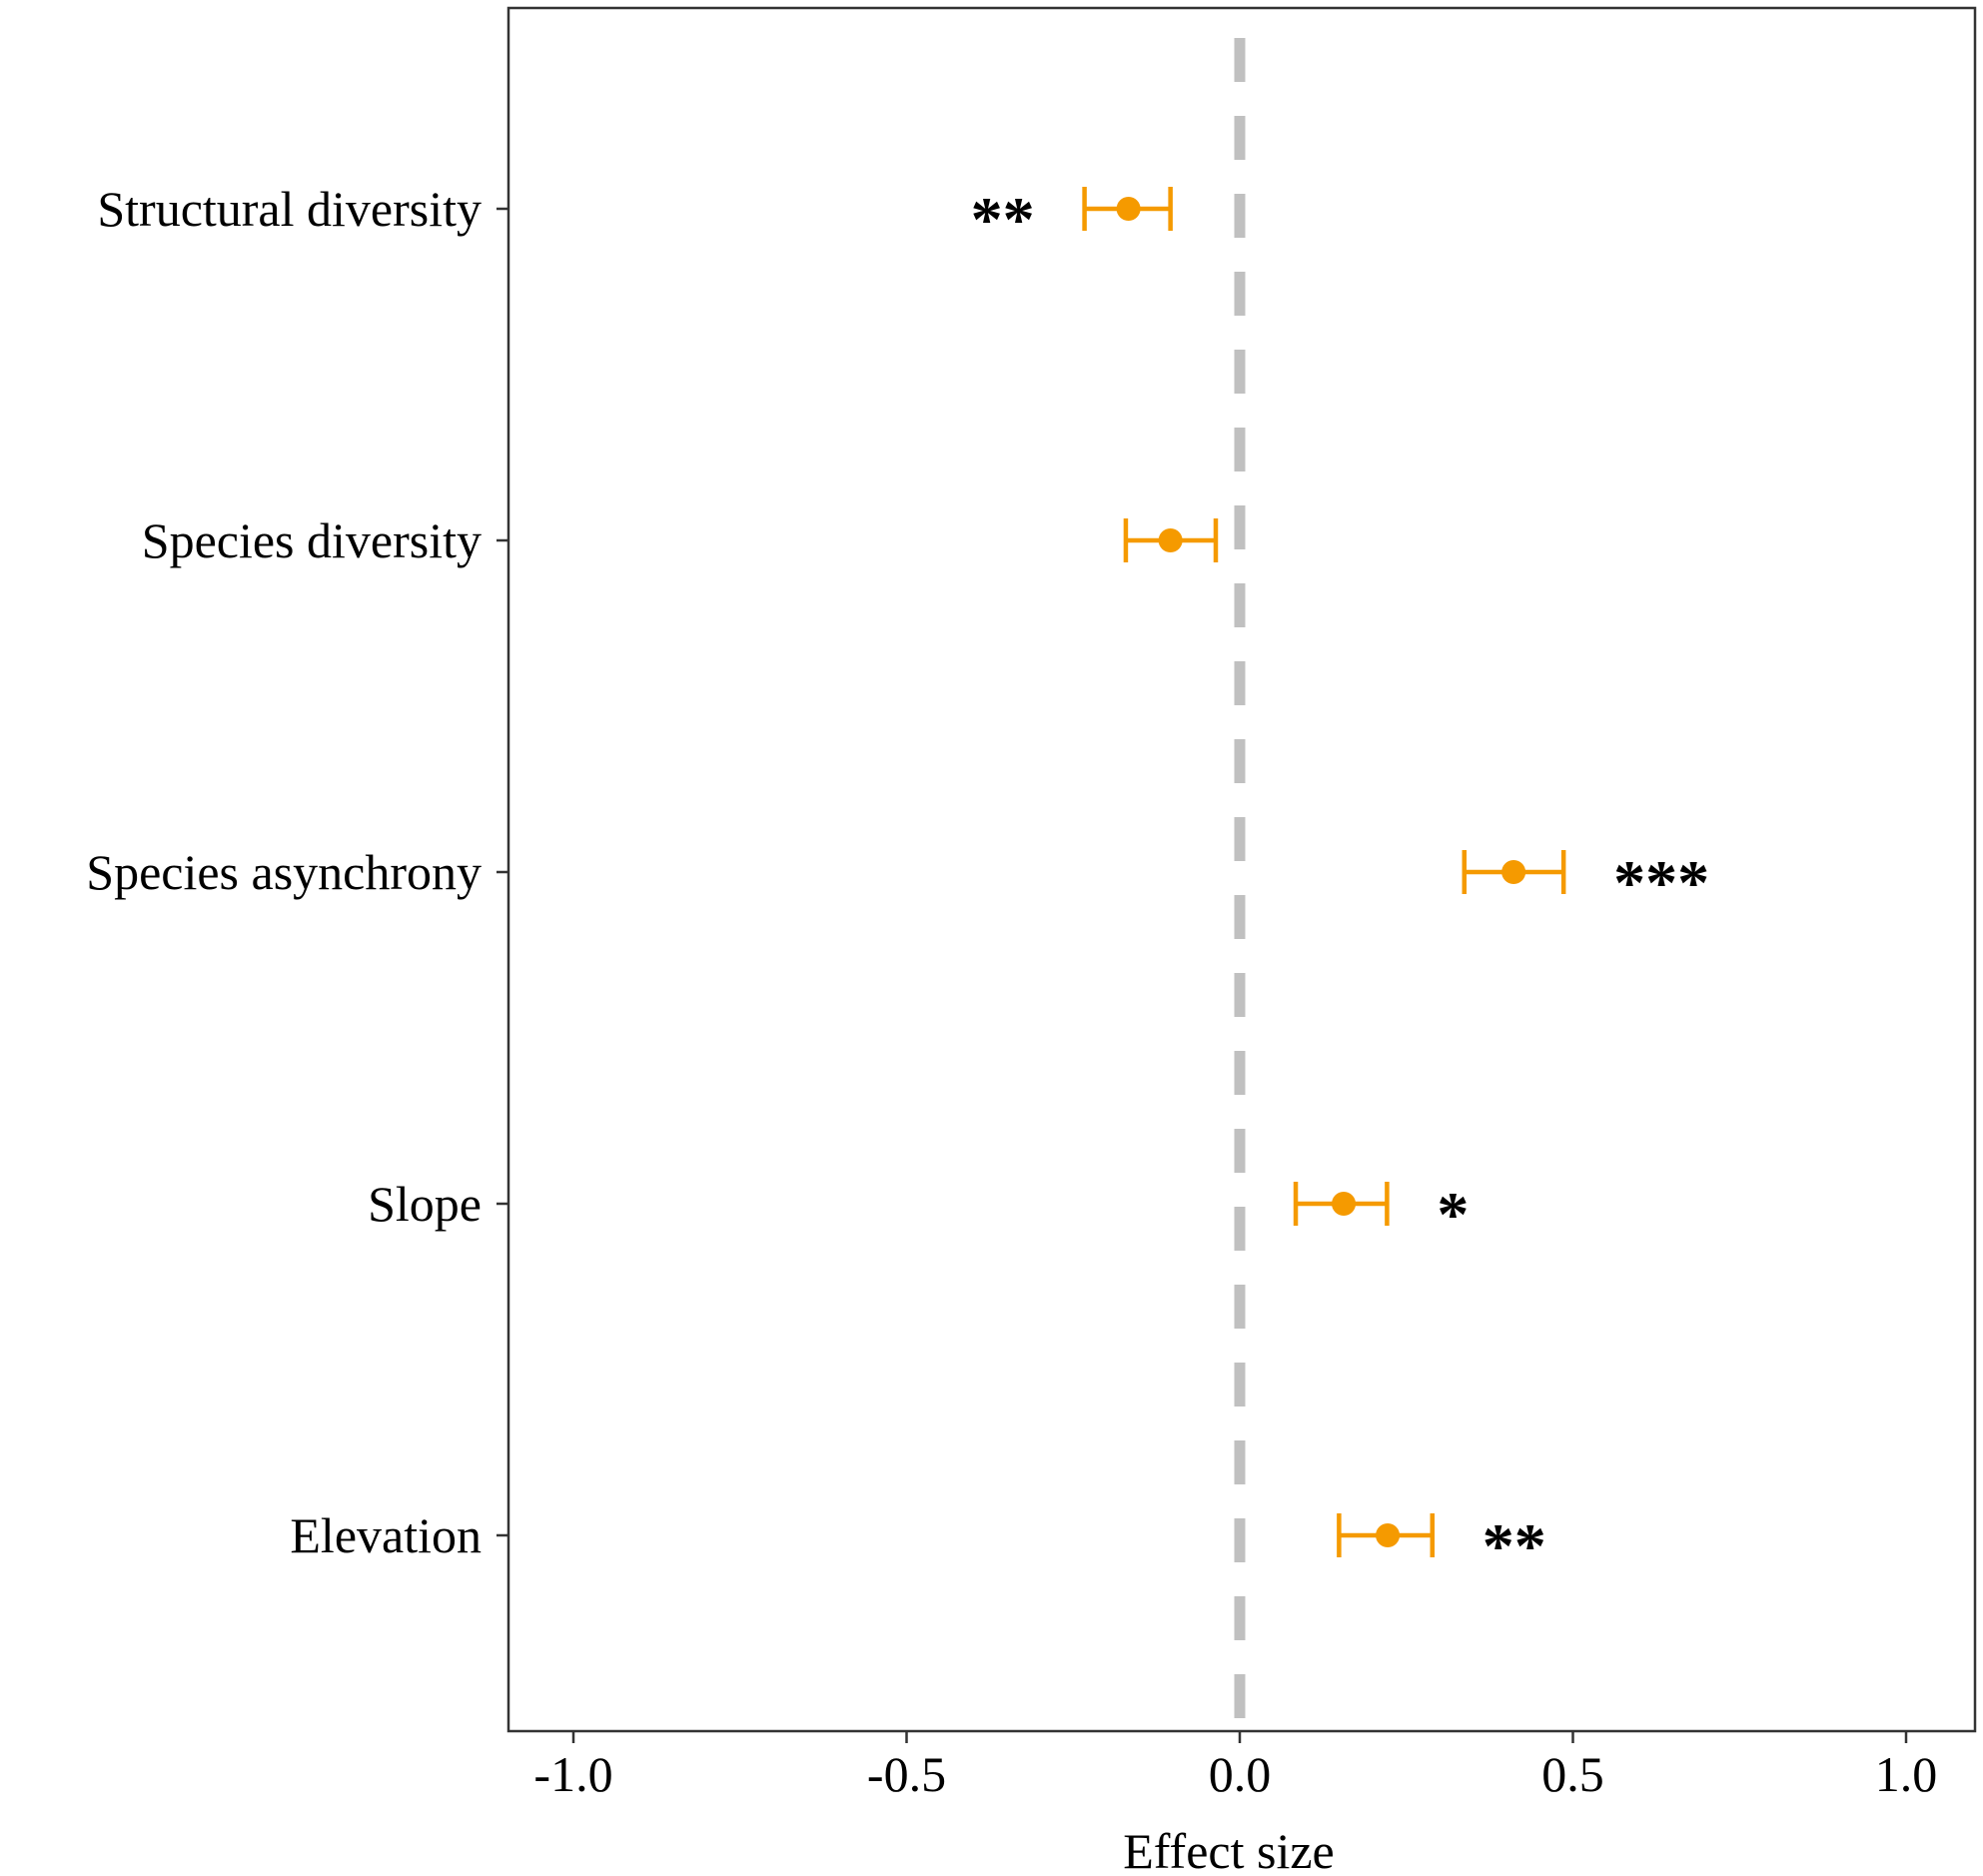 The height and width of the screenshot is (1876, 1983). I want to click on significance-label: *, so click(1453, 1215).